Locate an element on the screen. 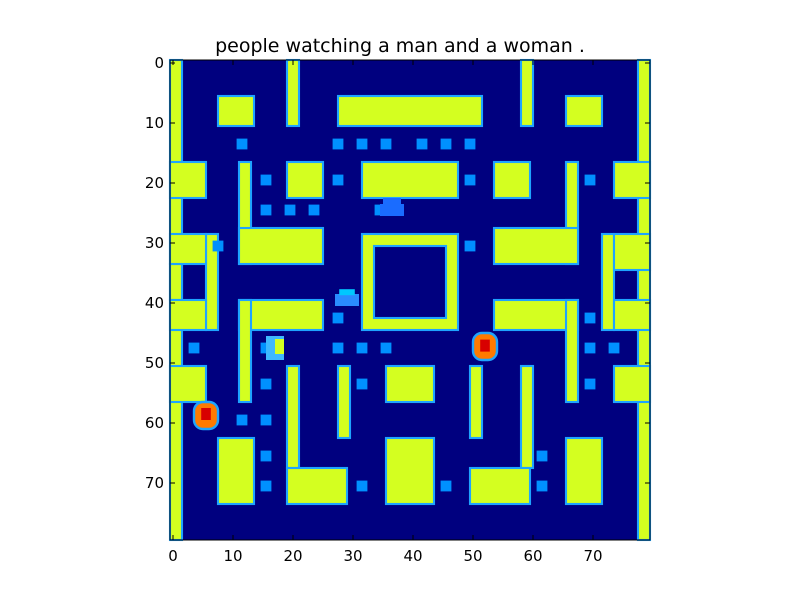 The width and height of the screenshot is (800, 600). y-tick-label: 30 is located at coordinates (154, 243).